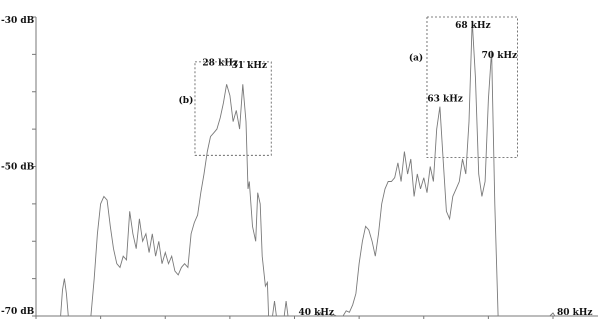  I want to click on y-tick-label: -30 dB, so click(18, 21).